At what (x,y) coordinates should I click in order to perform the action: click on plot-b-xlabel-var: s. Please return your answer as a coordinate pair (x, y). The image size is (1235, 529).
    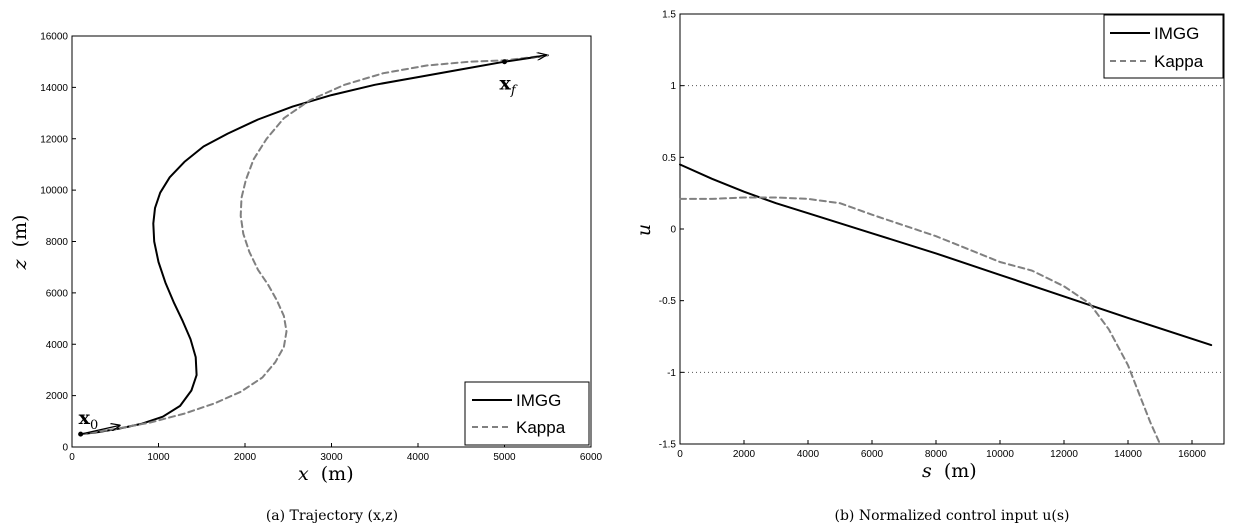
    Looking at the image, I should click on (927, 471).